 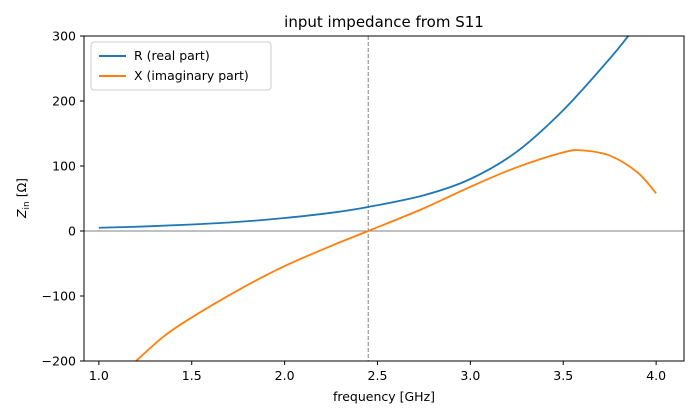 I want to click on y-tick-label: 100, so click(x=64, y=166).